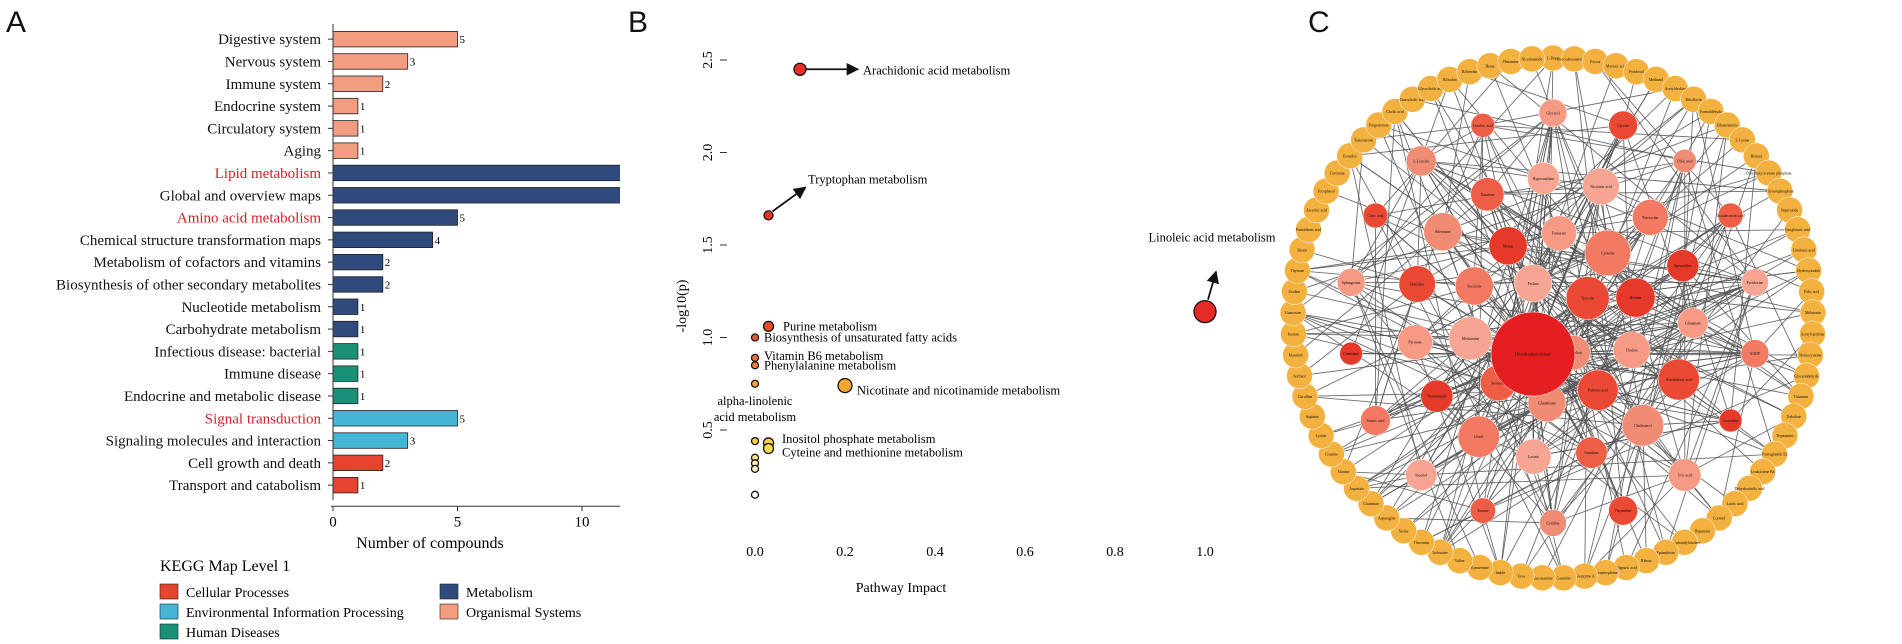  Describe the element at coordinates (638, 22) in the screenshot. I see `panel-label-b: B` at that location.